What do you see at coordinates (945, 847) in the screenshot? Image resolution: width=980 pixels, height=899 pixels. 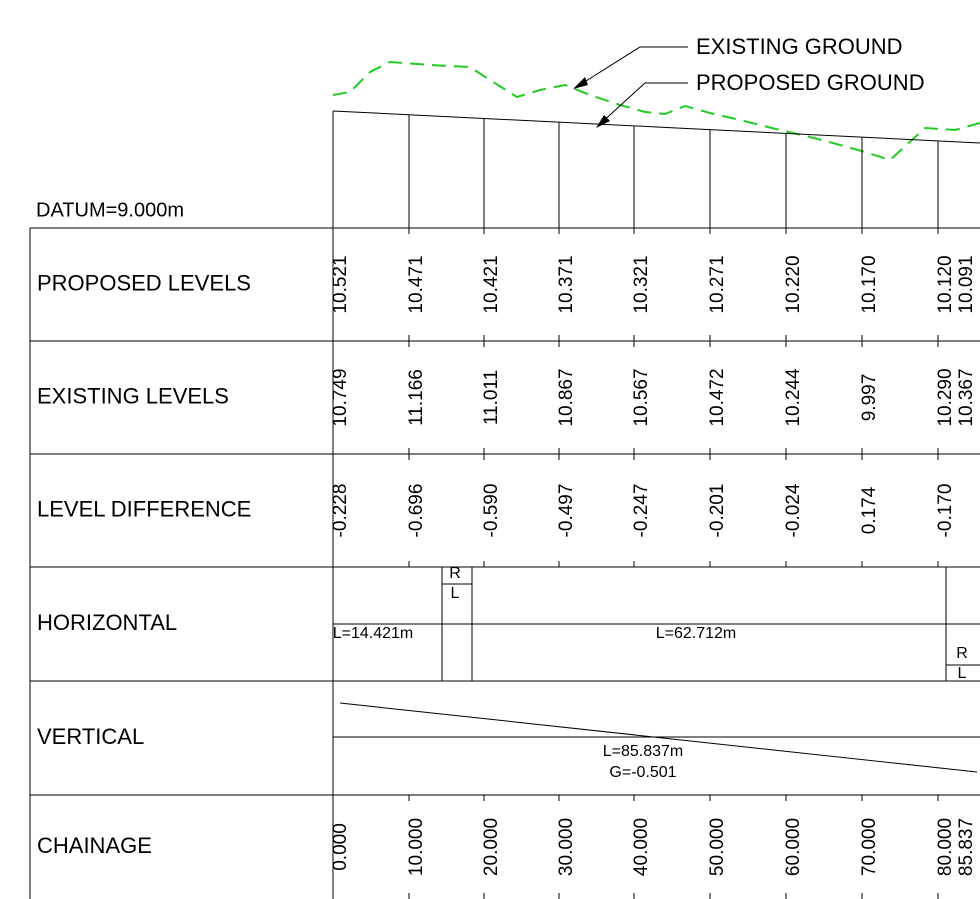 I see `level-value: 80.000` at bounding box center [945, 847].